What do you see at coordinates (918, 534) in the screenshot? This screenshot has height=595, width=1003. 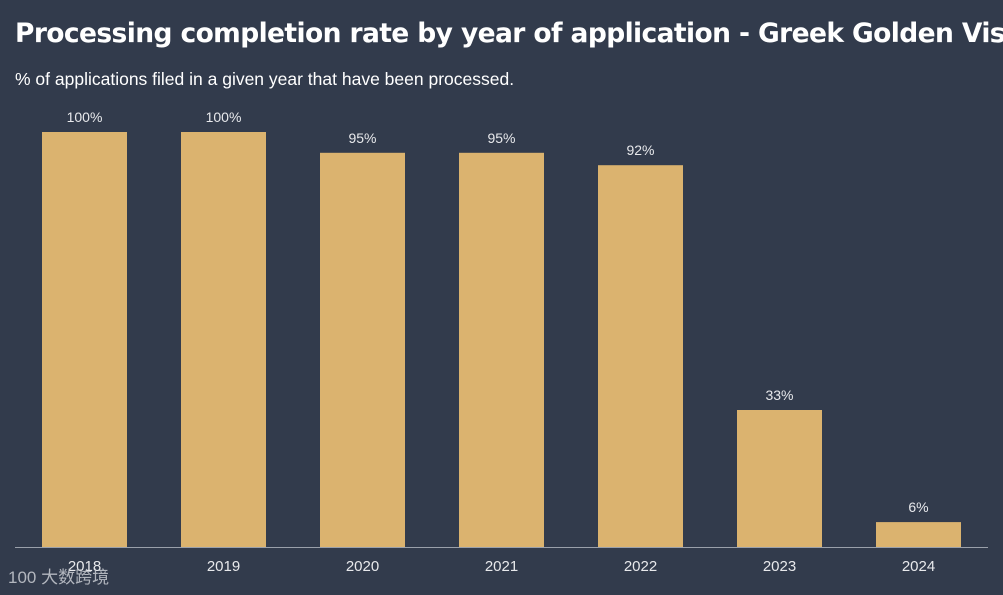 I see `bar-2024` at bounding box center [918, 534].